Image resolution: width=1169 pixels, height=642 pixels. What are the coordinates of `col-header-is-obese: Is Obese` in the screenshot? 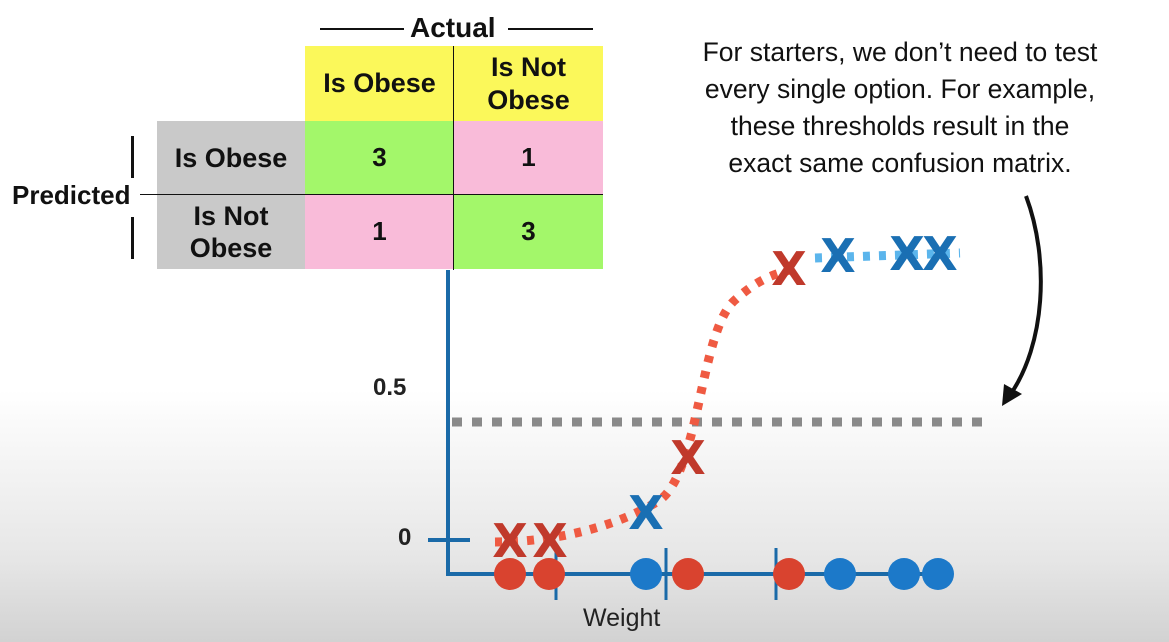 It's located at (379, 83).